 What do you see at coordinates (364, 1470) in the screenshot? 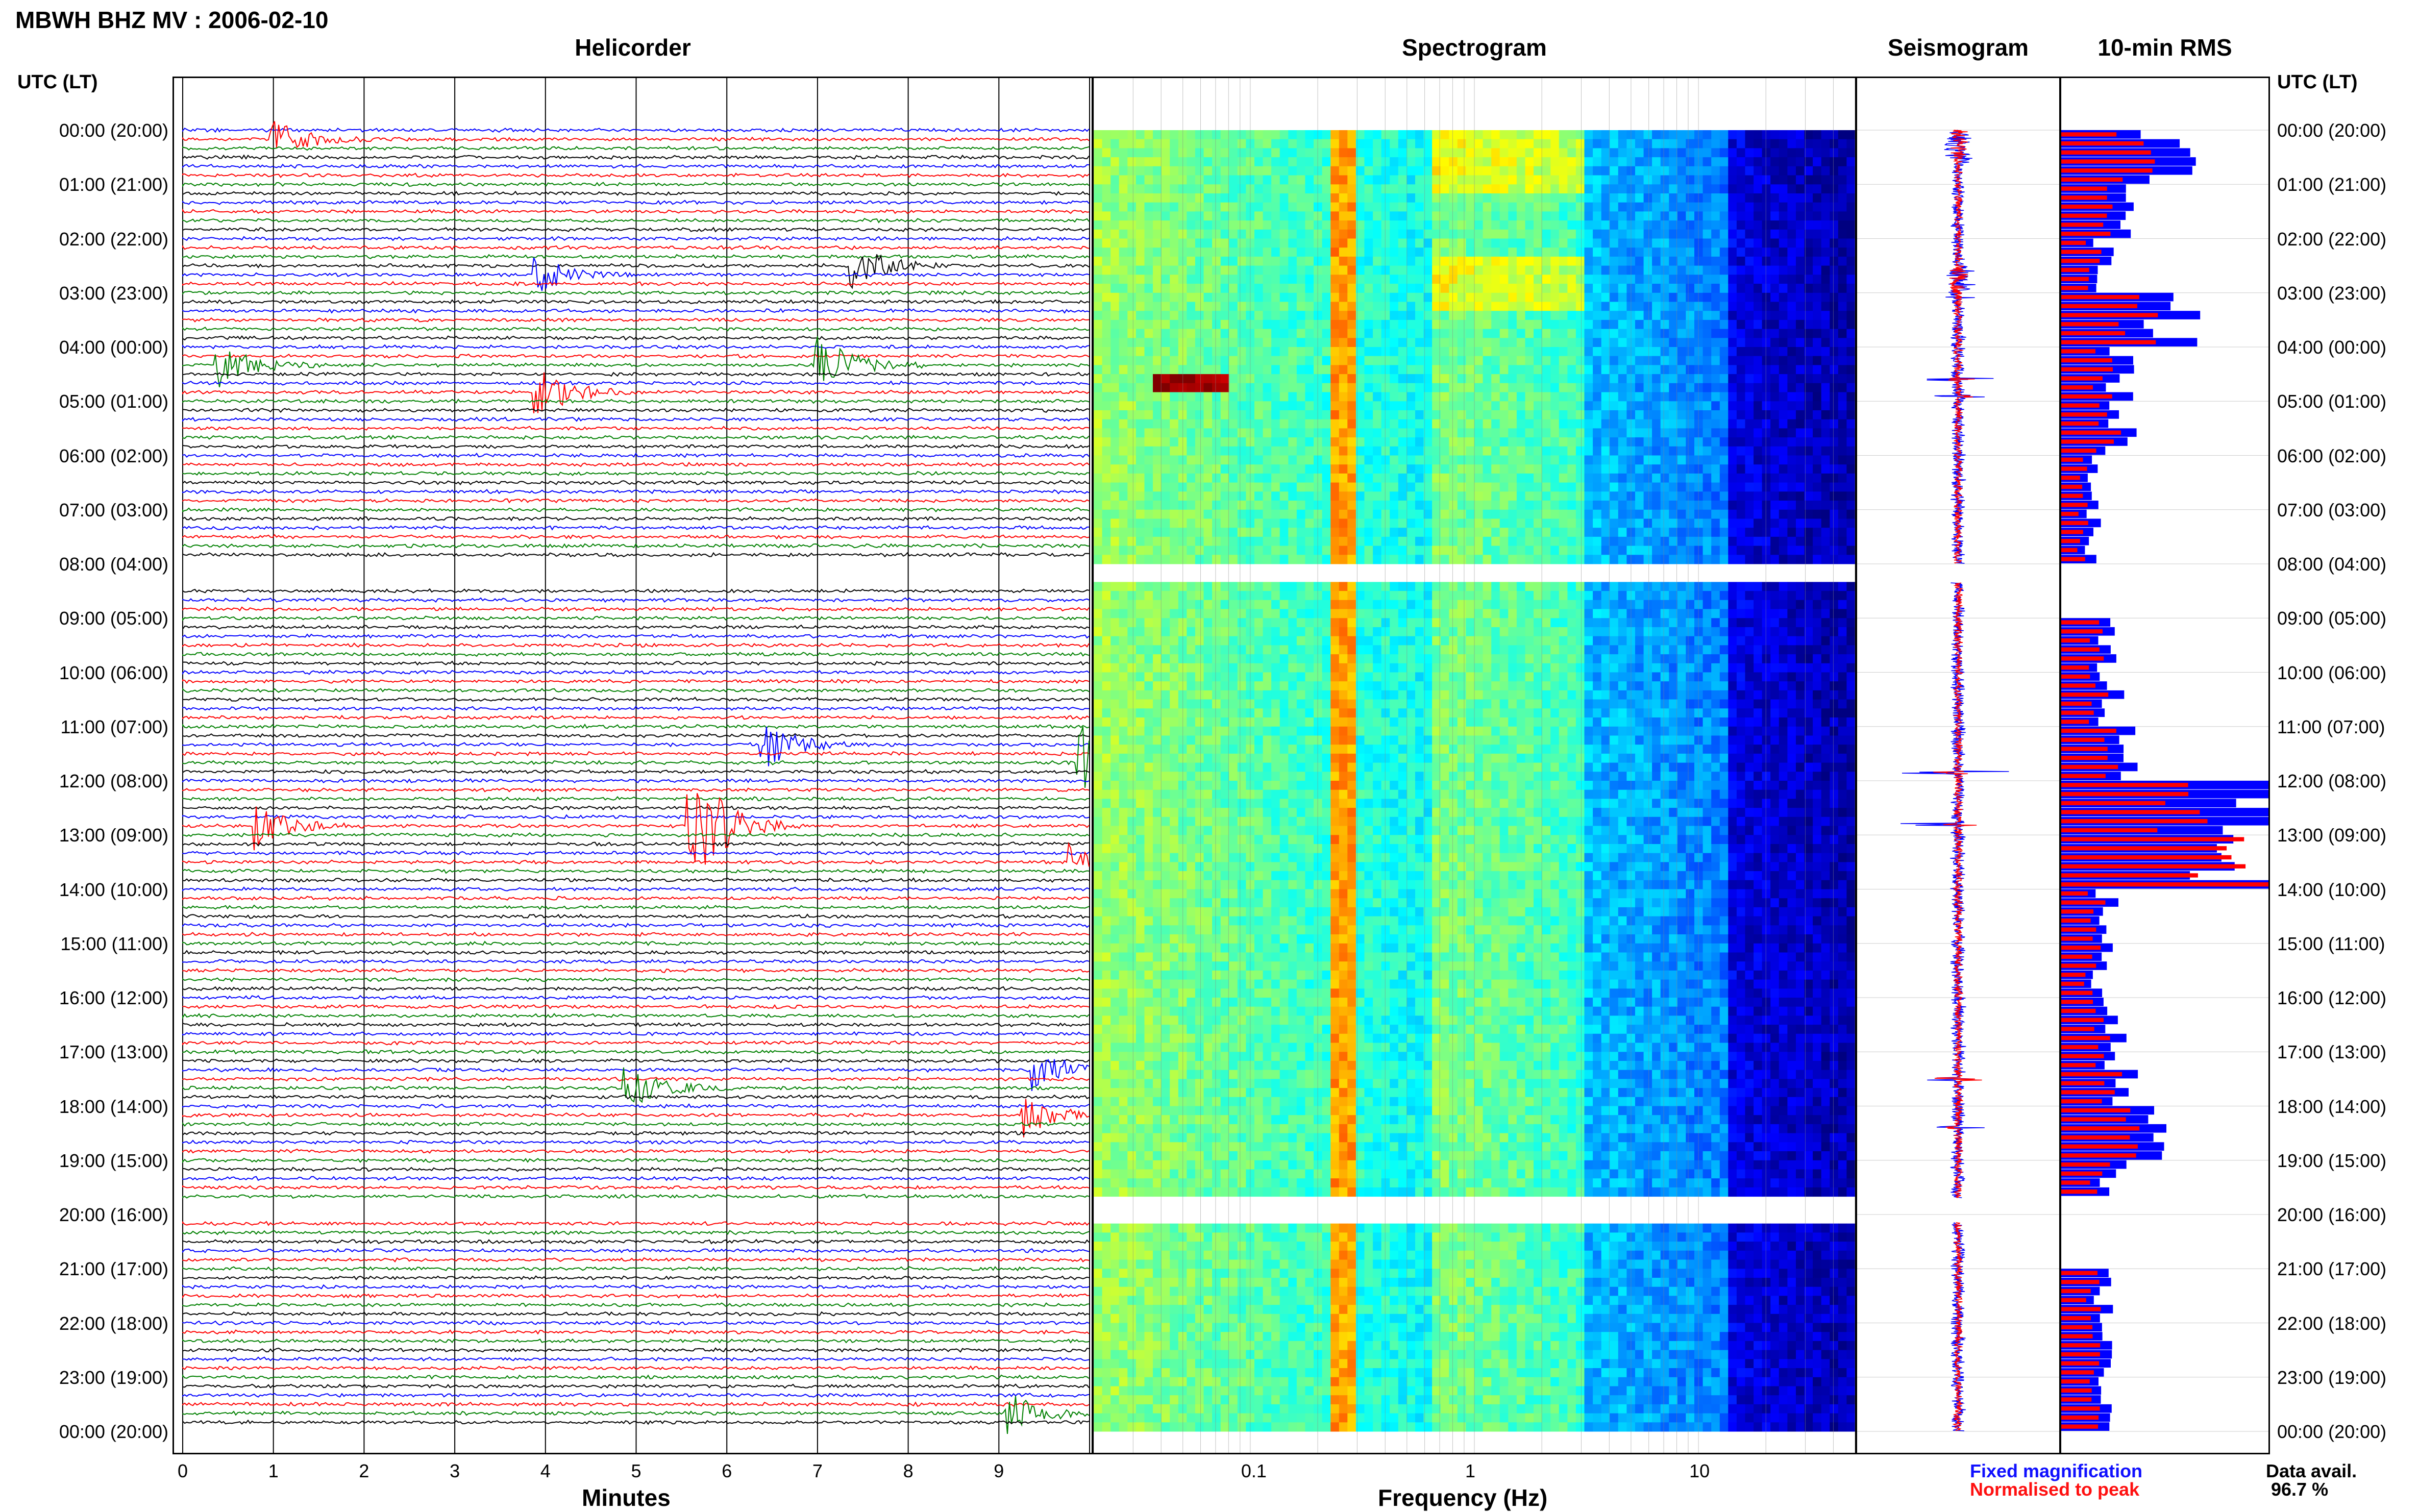
I see `helicorder-tick-label: 2` at bounding box center [364, 1470].